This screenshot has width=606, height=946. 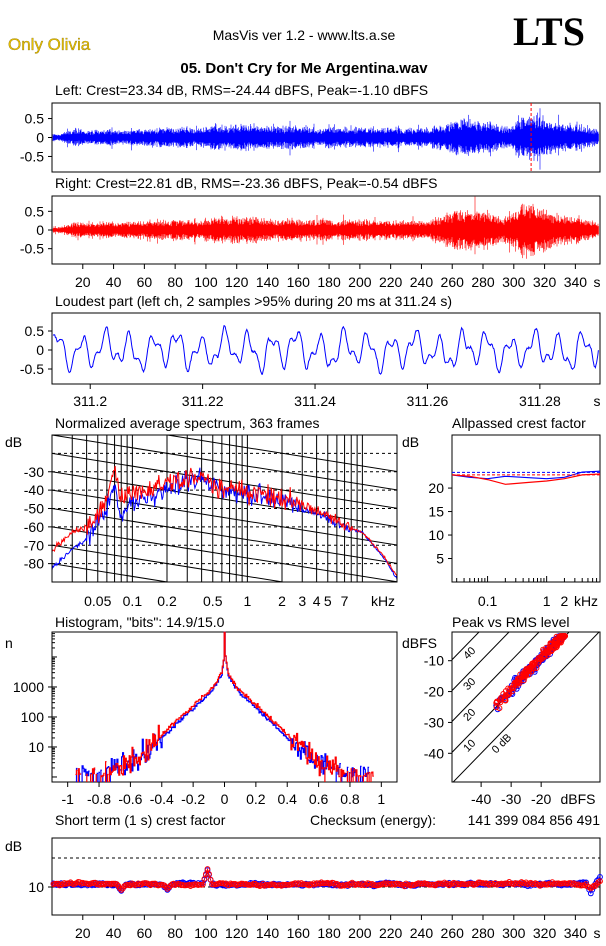 I want to click on right-spectrum-line, so click(x=224, y=521).